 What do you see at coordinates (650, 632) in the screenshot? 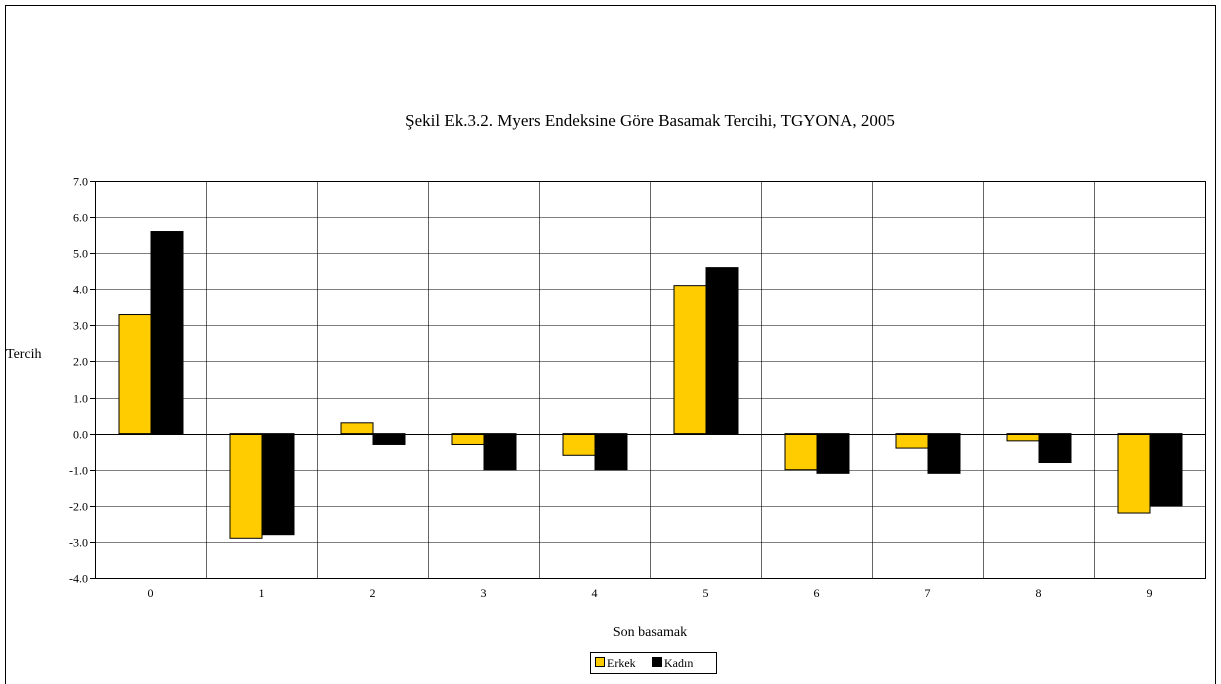
I see `x-axis-label: Son basamak` at bounding box center [650, 632].